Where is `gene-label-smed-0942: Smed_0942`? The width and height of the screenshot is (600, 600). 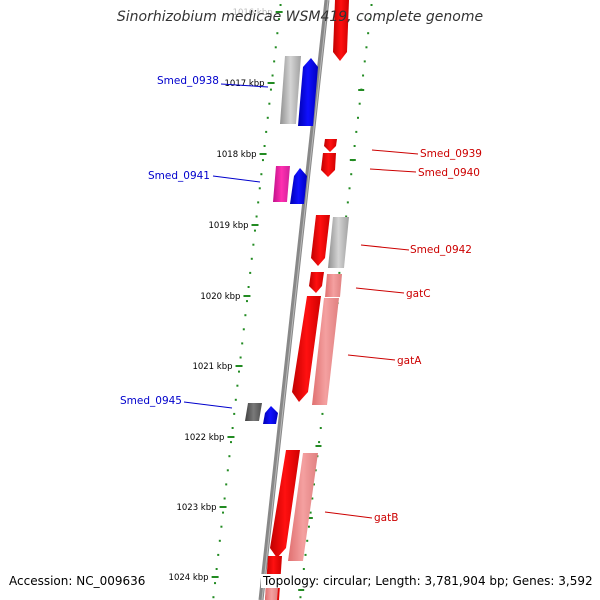 gene-label-smed-0942: Smed_0942 is located at coordinates (441, 250).